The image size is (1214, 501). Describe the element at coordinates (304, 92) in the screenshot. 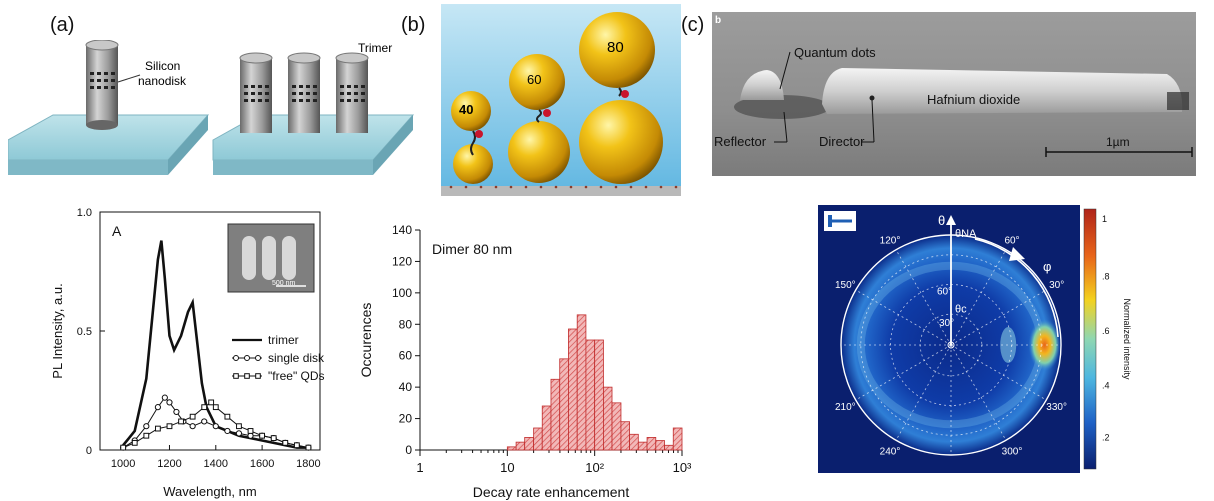

I see `trimer-disks` at that location.